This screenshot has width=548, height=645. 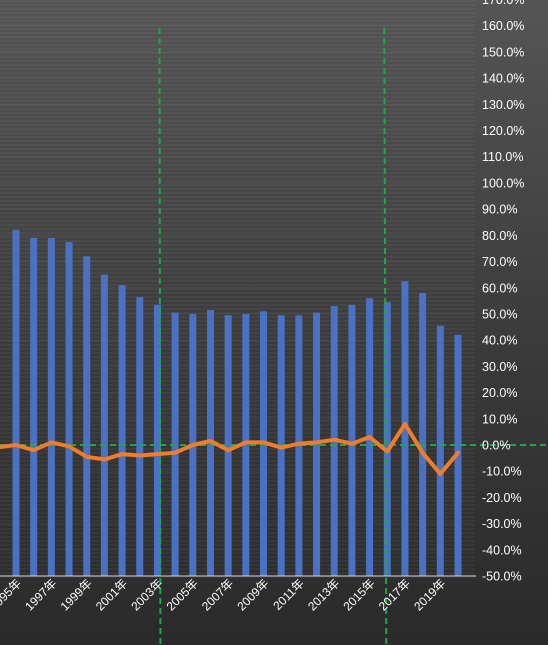 What do you see at coordinates (499, 367) in the screenshot?
I see `y-tick-label: 30.0%` at bounding box center [499, 367].